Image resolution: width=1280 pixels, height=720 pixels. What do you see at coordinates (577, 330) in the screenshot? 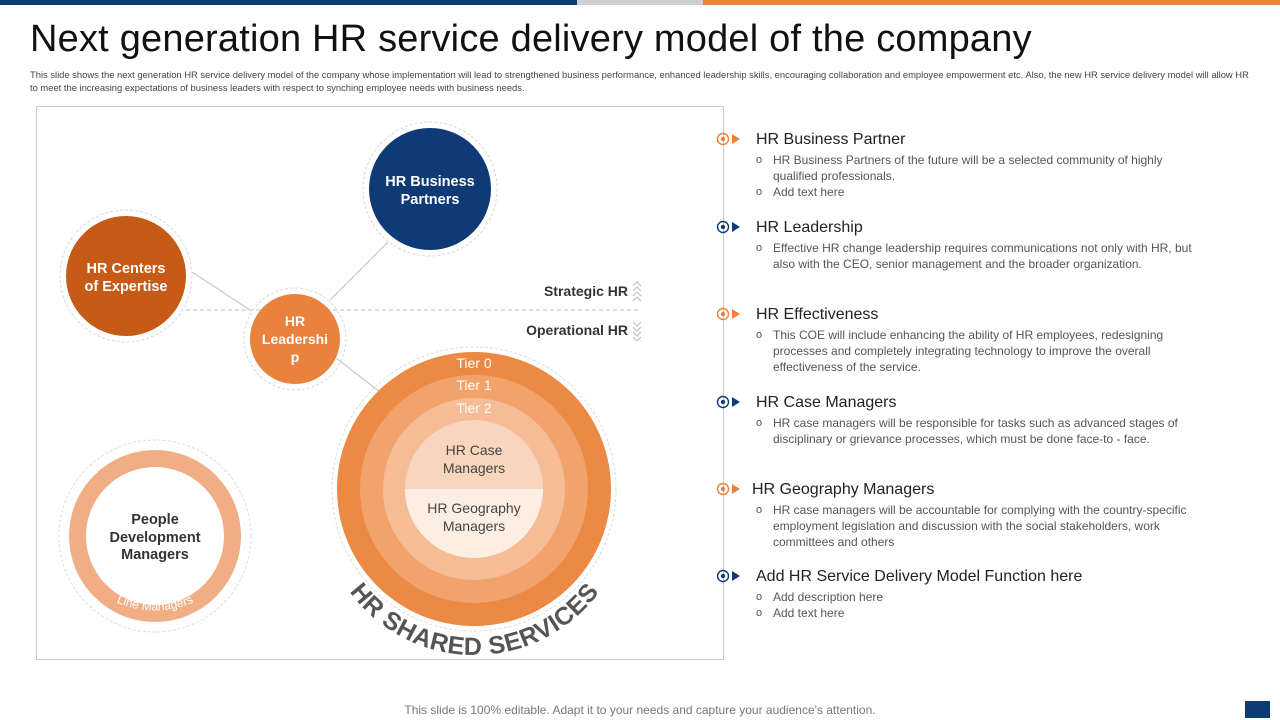
I see `operational-hr-label: Operational HR` at bounding box center [577, 330].